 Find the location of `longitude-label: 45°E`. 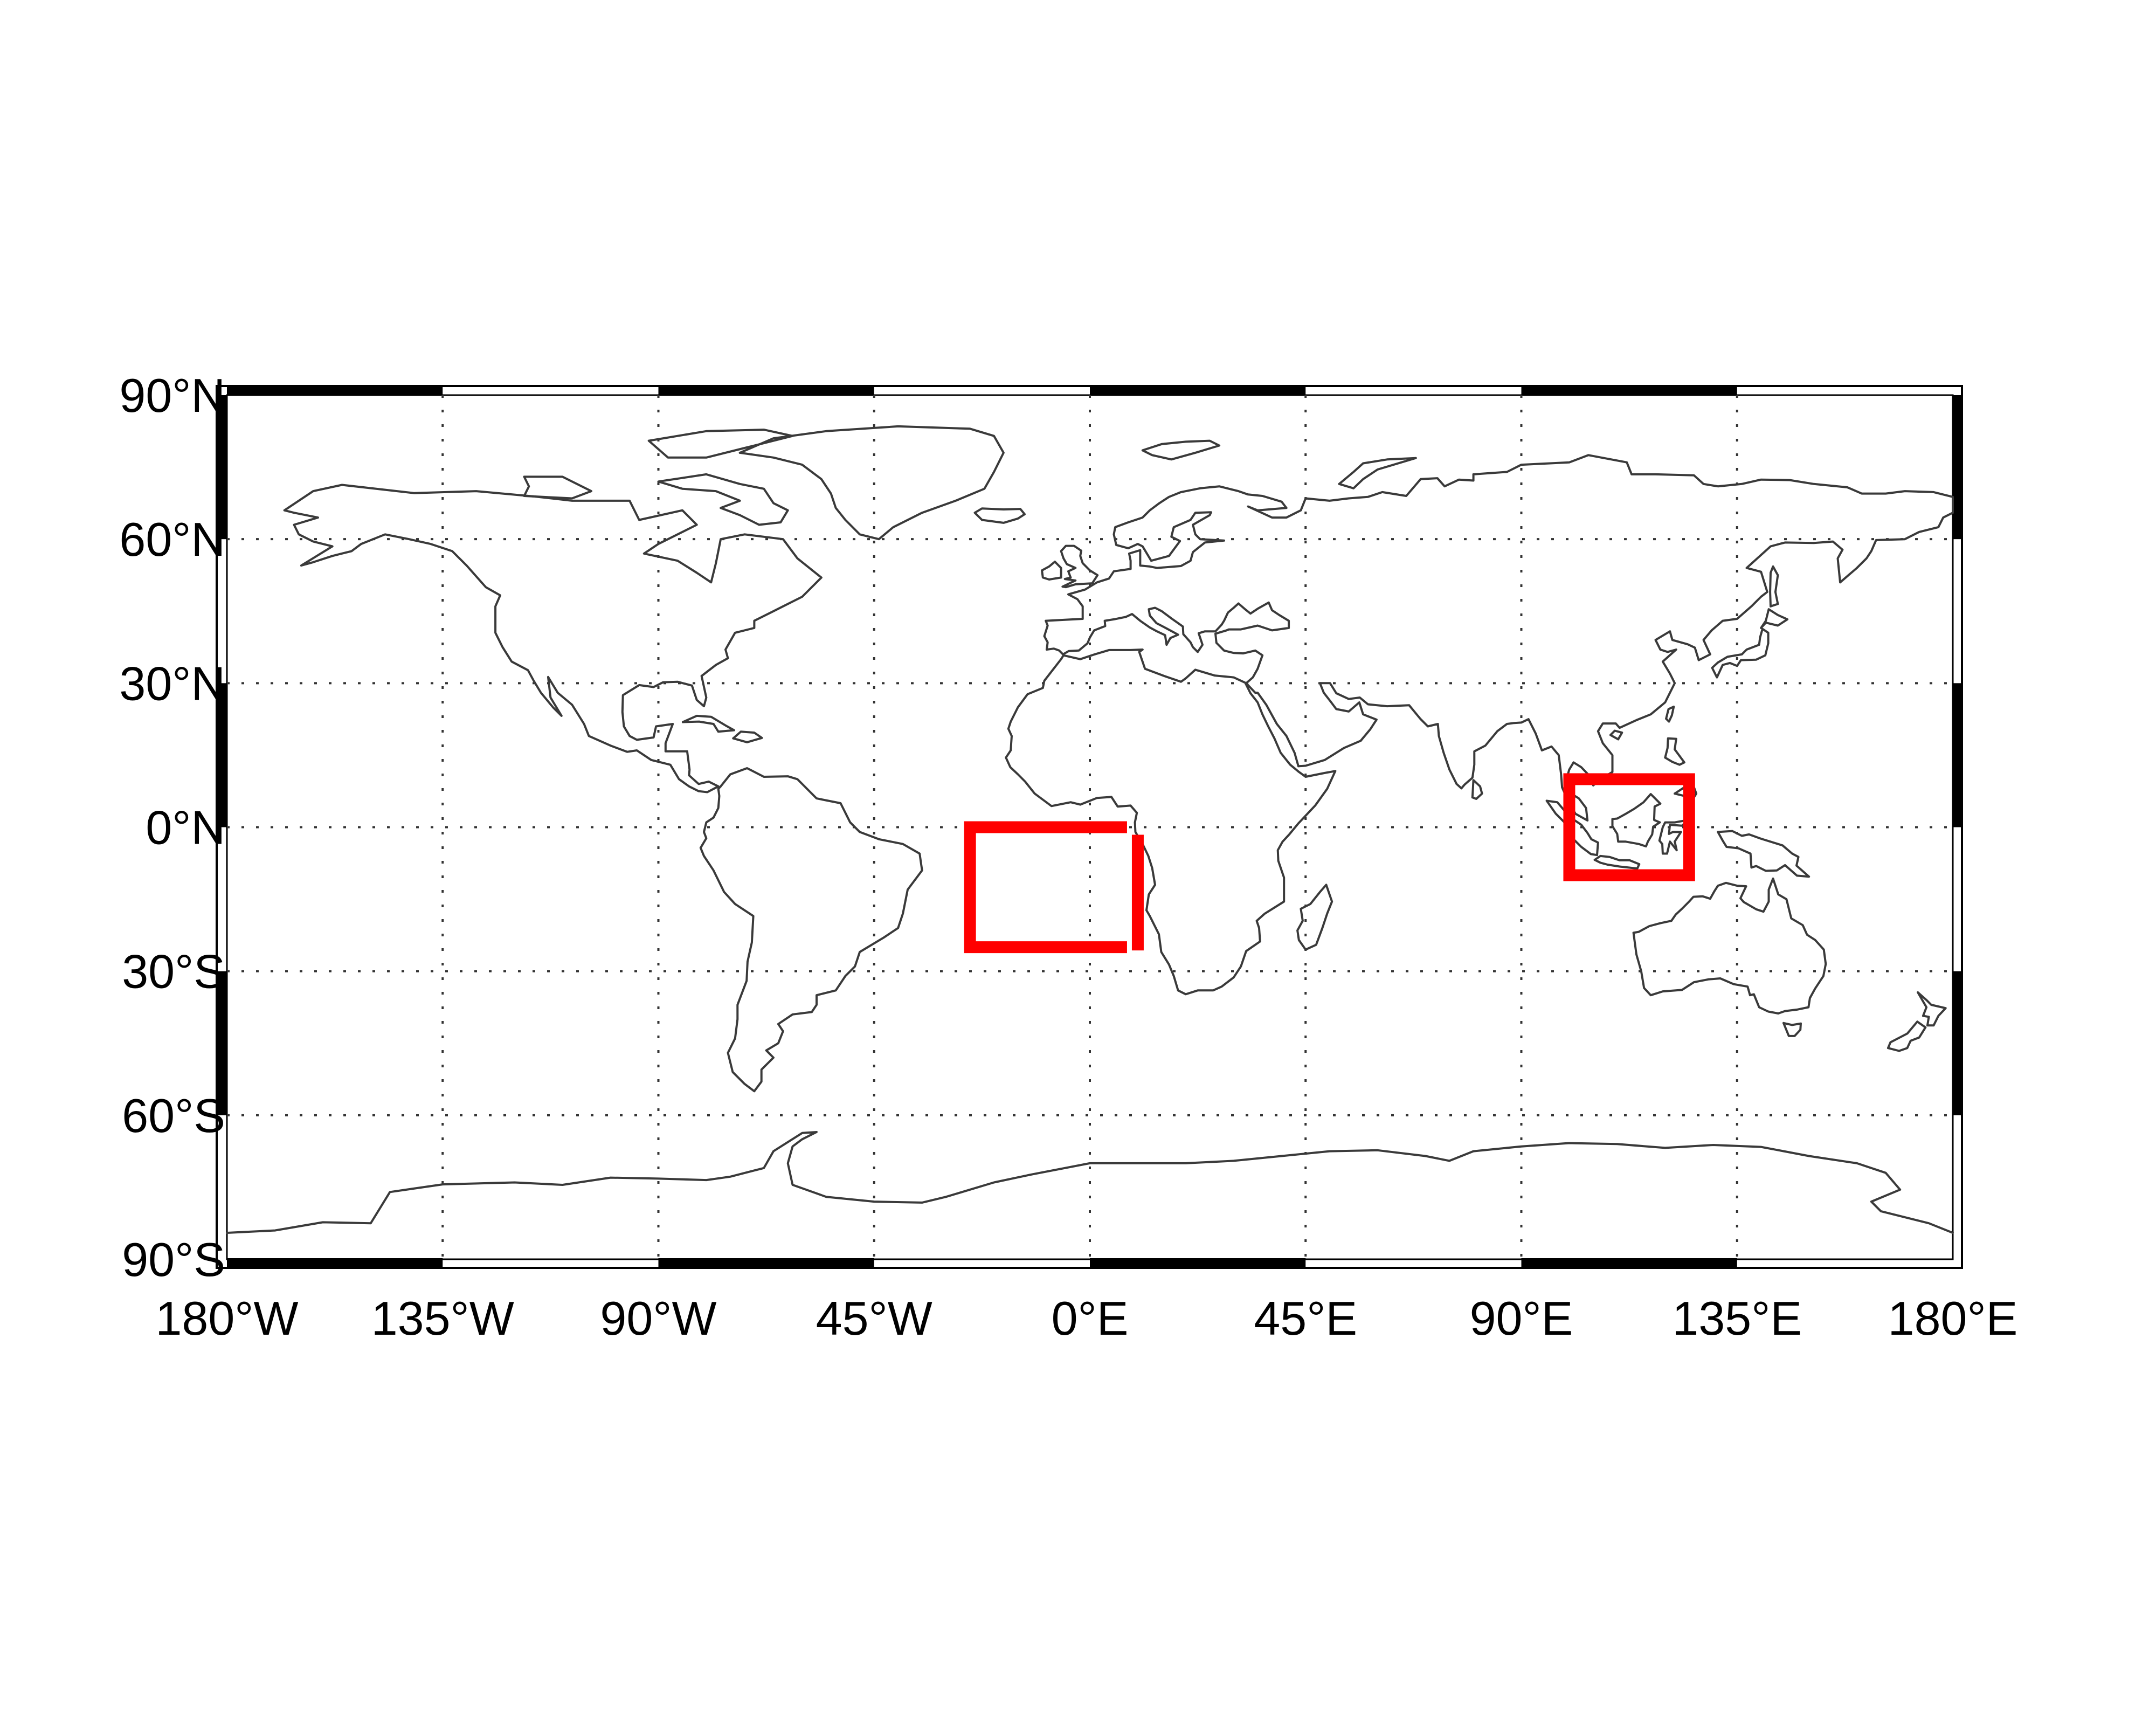

longitude-label: 45°E is located at coordinates (1305, 1318).